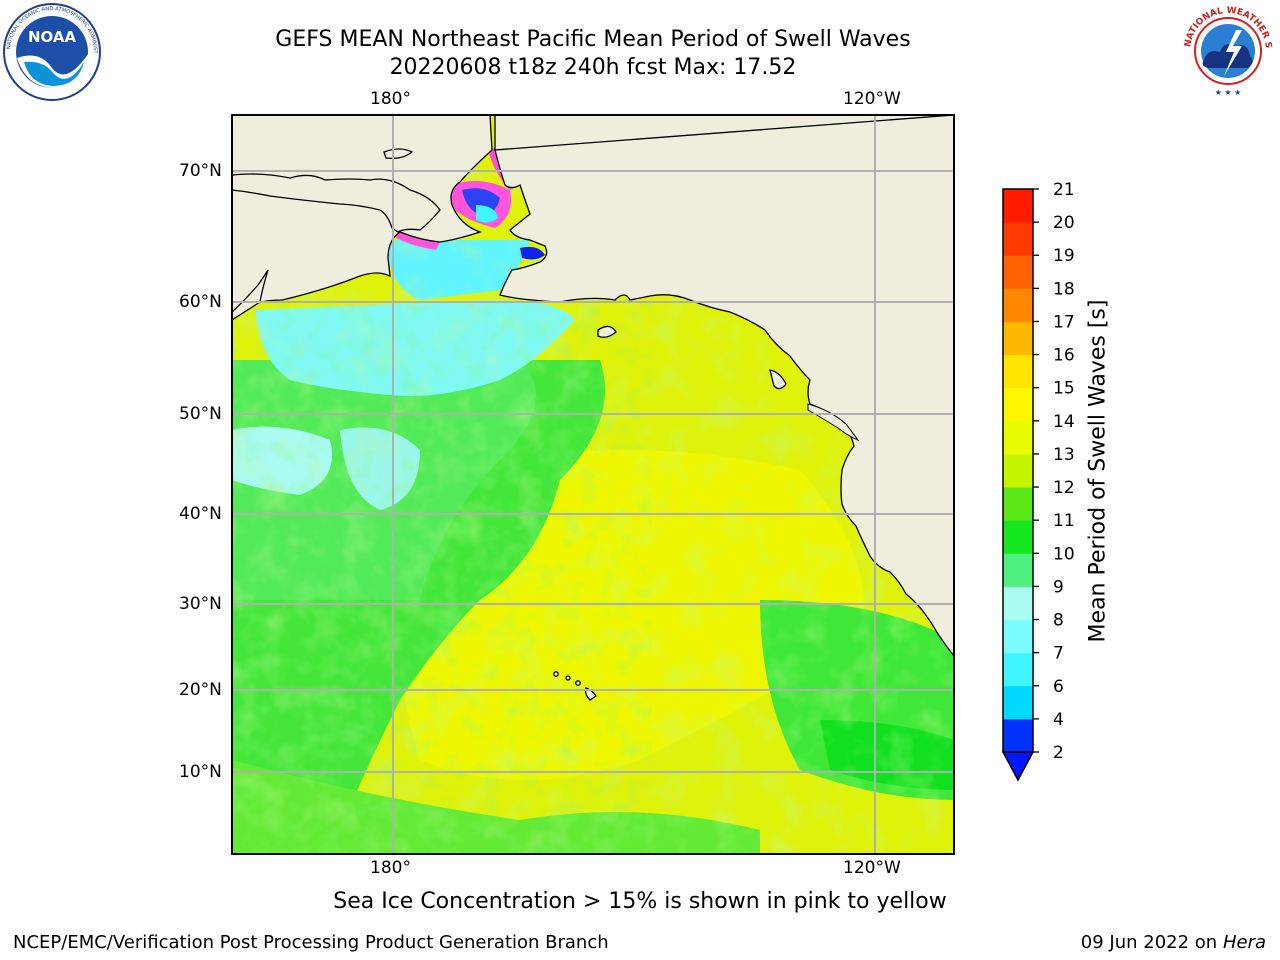 The image size is (1280, 960). I want to click on lat-label-40n: 40°N, so click(200, 514).